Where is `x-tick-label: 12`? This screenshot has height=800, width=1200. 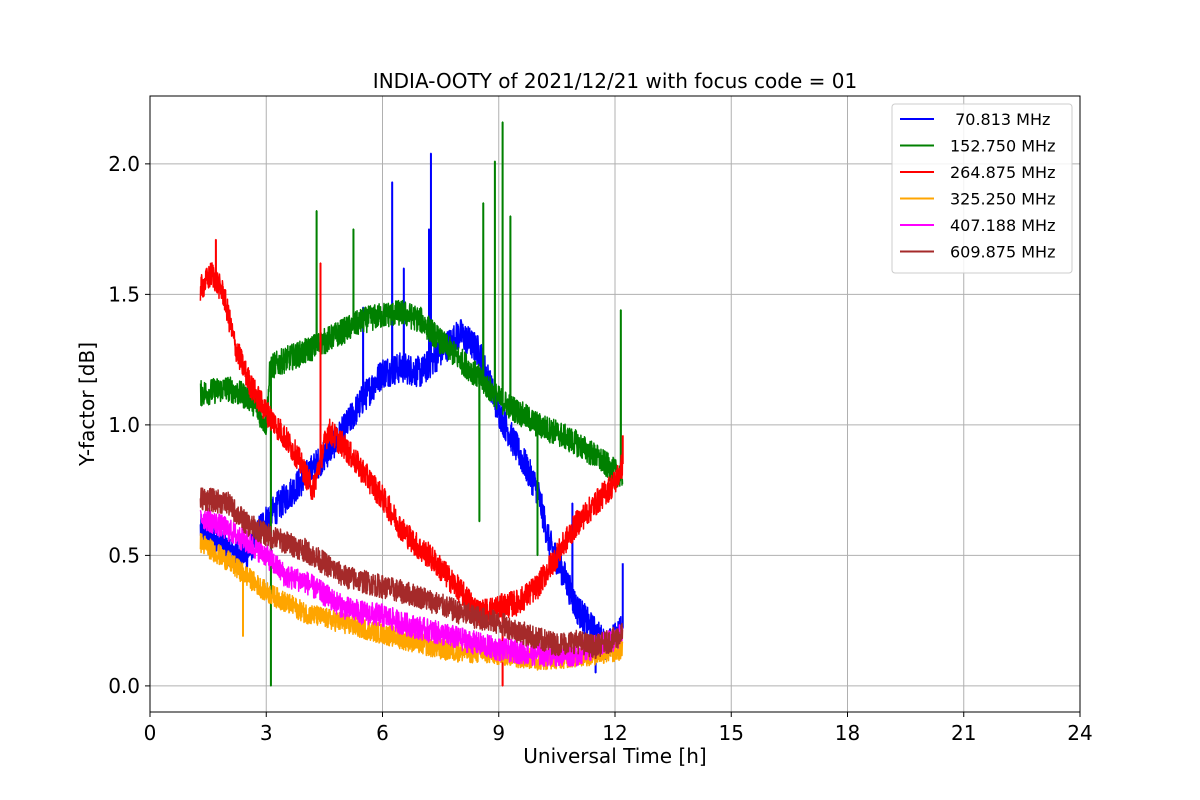
x-tick-label: 12 is located at coordinates (614, 733).